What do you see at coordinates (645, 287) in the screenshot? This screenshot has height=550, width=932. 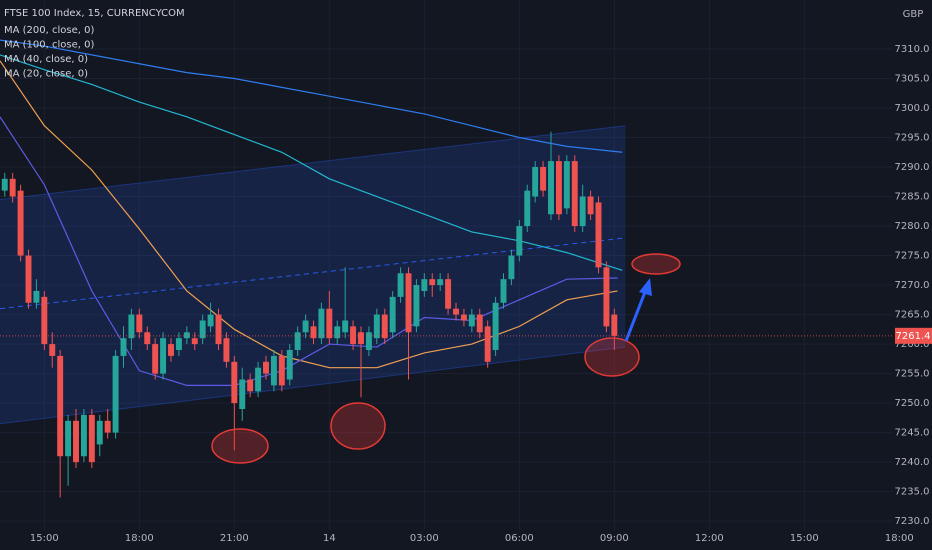 I see `arrow-head` at bounding box center [645, 287].